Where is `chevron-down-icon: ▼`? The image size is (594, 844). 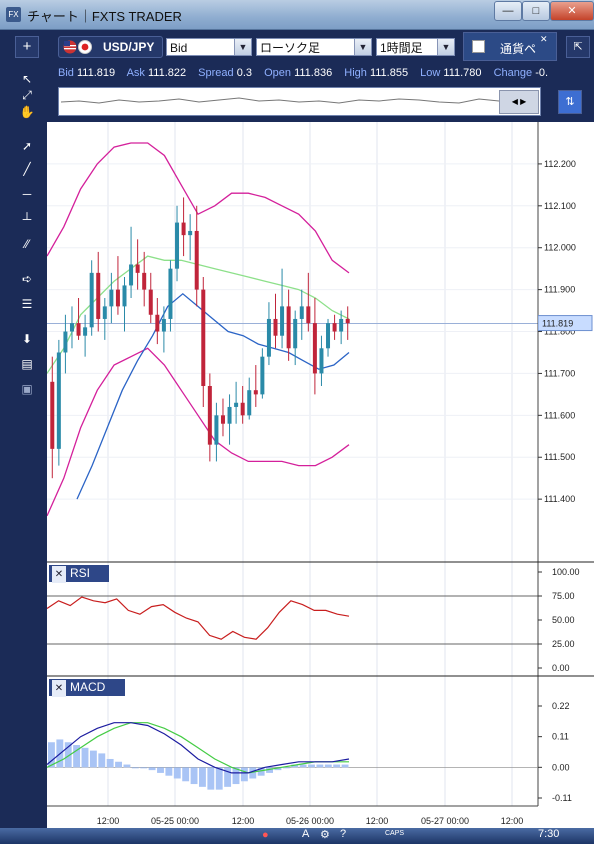
chevron-down-icon: ▼ is located at coordinates (242, 47).